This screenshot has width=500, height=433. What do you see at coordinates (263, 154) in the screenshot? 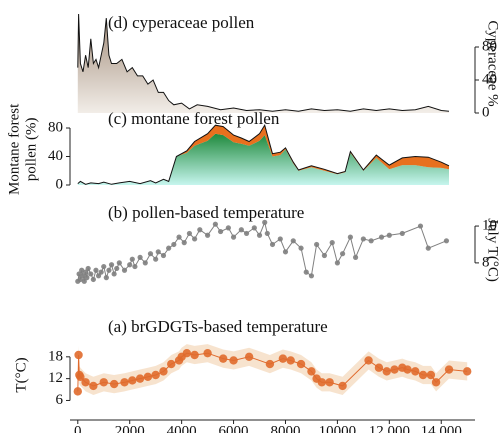
I see `area-line` at bounding box center [263, 154].